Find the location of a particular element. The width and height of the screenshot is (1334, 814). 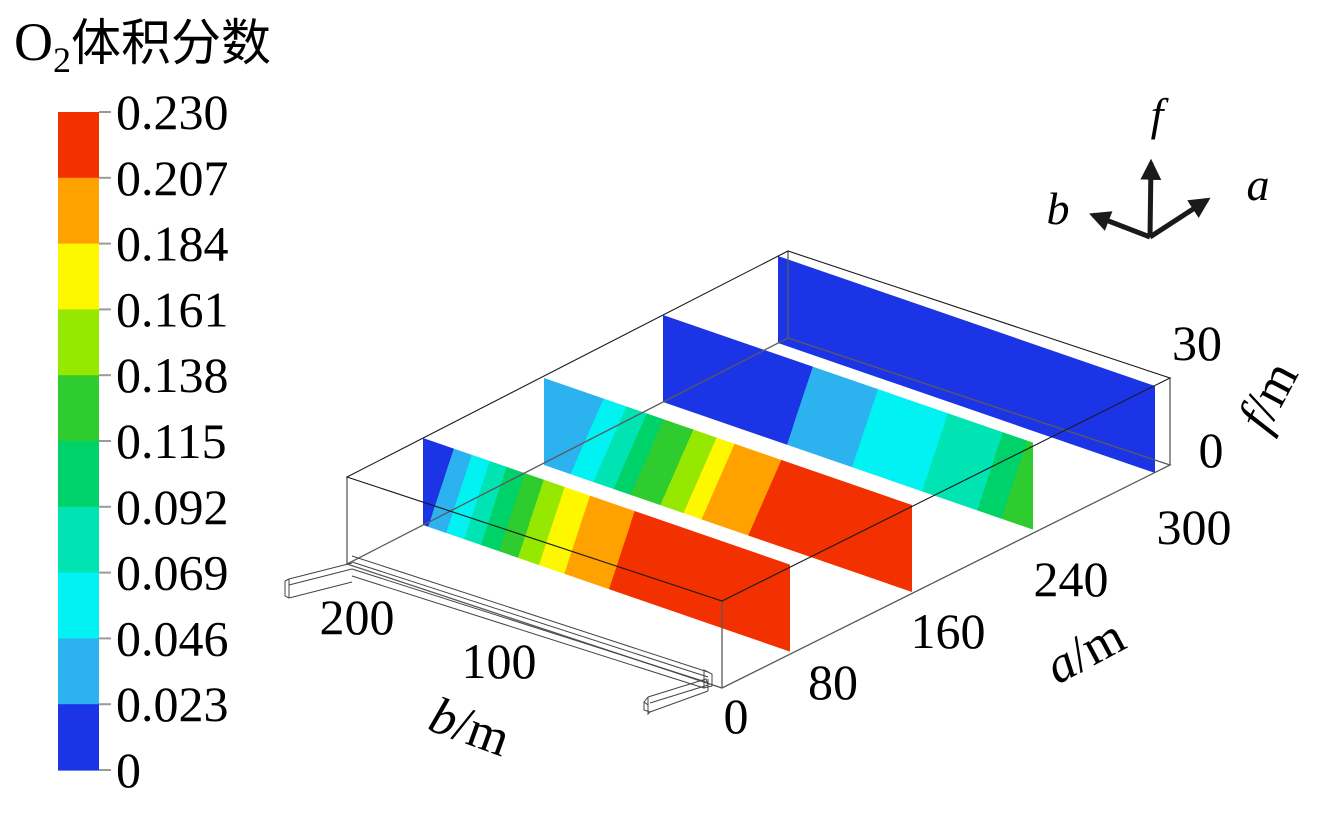

colorbar-tick-label: 0.184 is located at coordinates (172, 244).